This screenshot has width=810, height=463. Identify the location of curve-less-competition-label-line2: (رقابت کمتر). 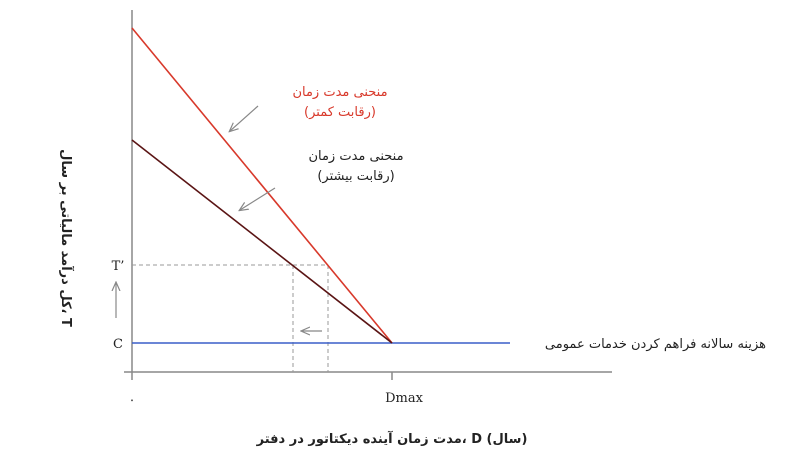
(340, 112).